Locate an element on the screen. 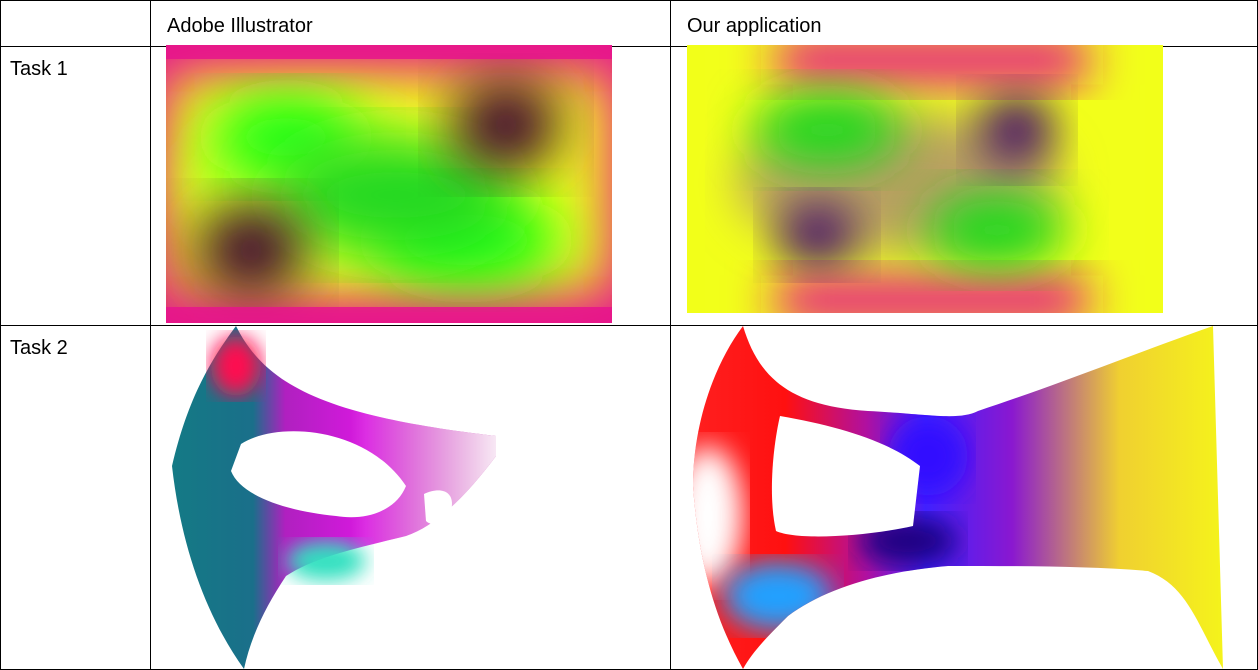  gradient-mesh-shape-illustrator is located at coordinates (336, 497).